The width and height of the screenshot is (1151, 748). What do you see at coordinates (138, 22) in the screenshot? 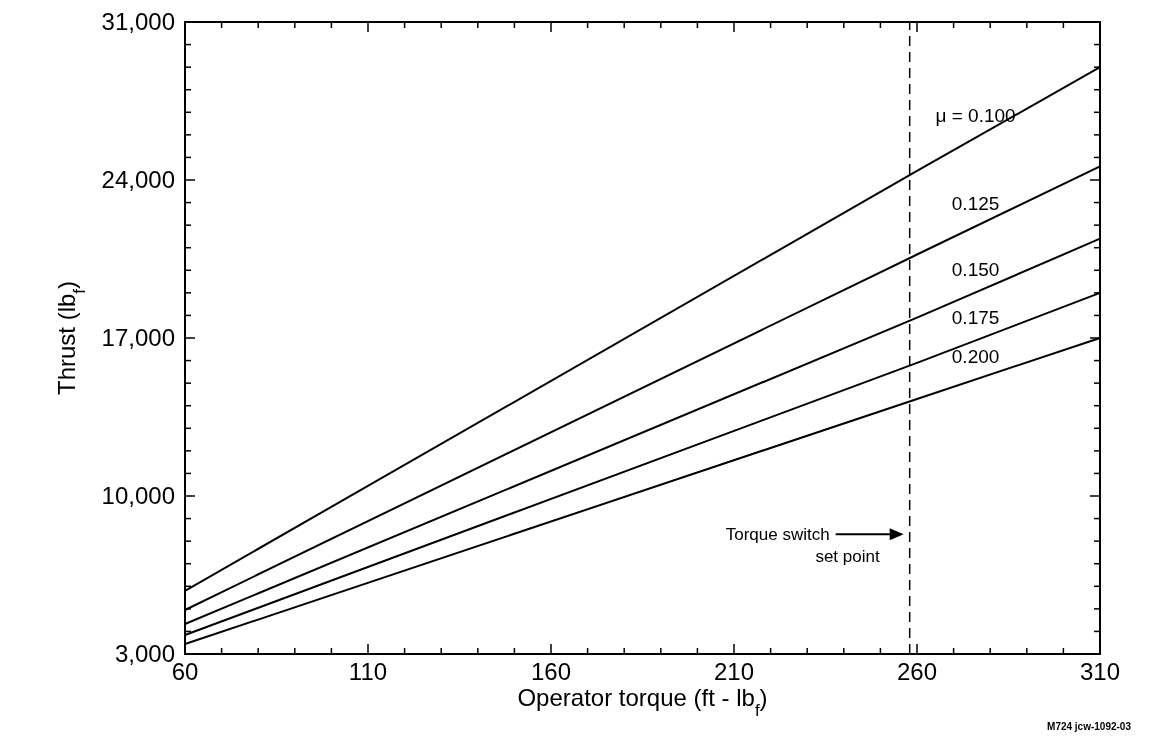
I see `y-tick-label: 31,000` at bounding box center [138, 22].